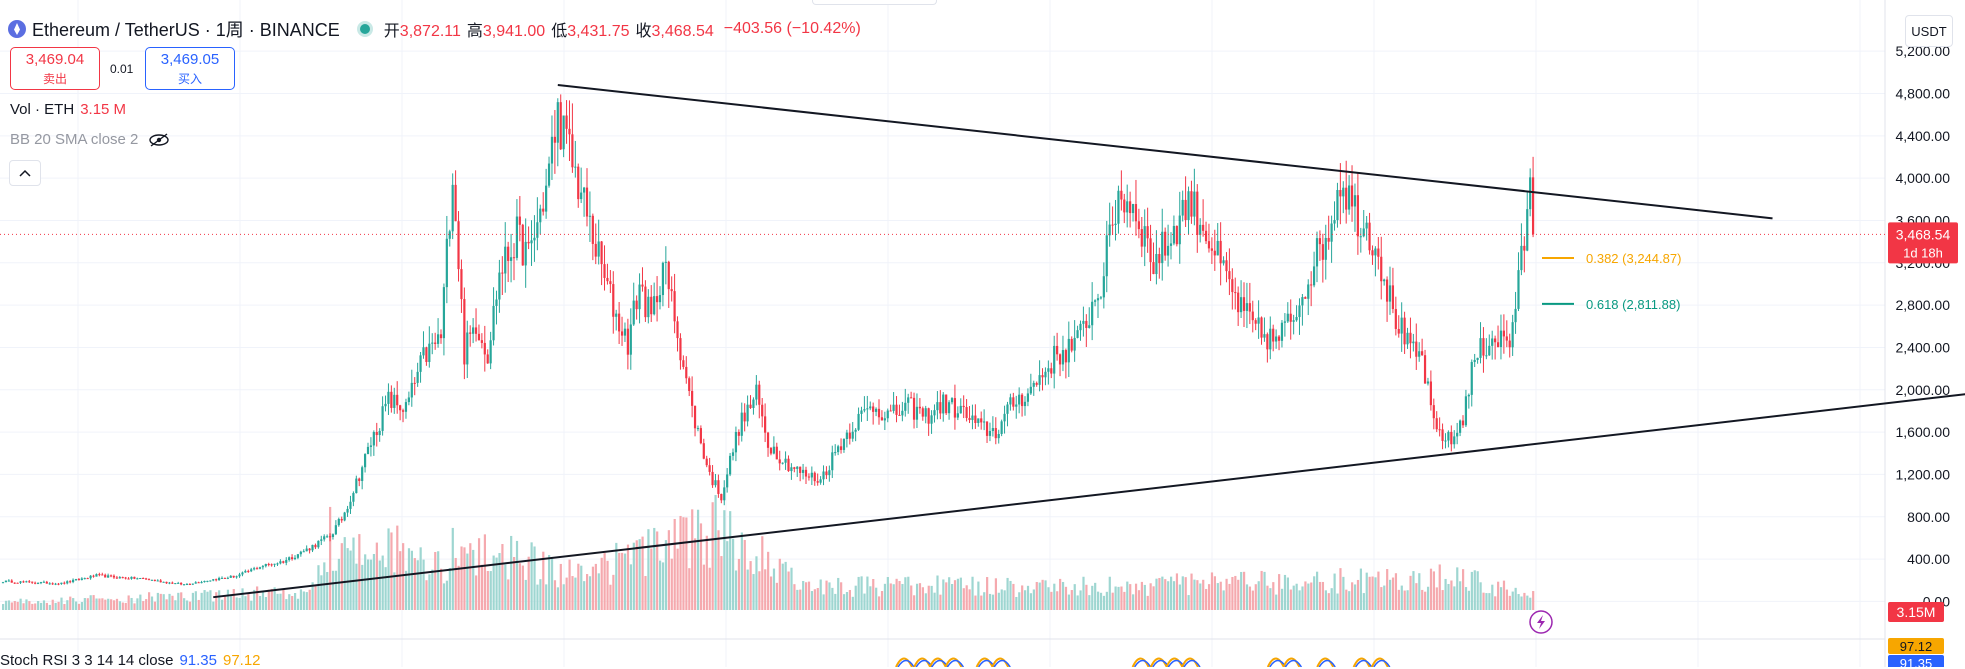 The width and height of the screenshot is (1965, 669). I want to click on stoch-rsi-legend: Stoch RSI 3 3 14 14 close 91.35 97.12, so click(130, 660).